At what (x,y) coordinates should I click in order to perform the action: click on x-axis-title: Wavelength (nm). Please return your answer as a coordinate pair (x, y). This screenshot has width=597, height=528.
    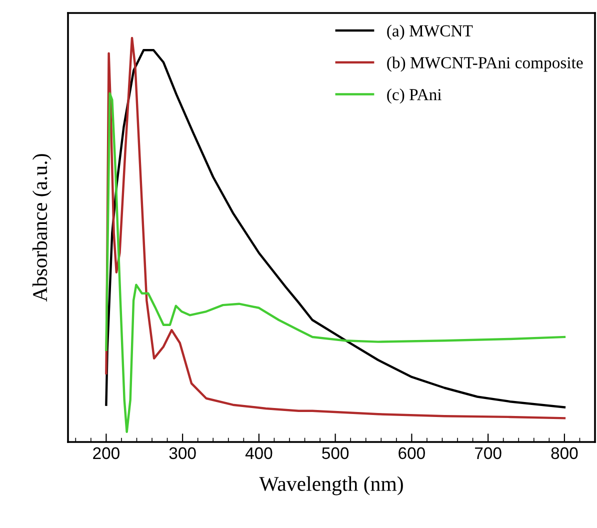
    Looking at the image, I should click on (331, 486).